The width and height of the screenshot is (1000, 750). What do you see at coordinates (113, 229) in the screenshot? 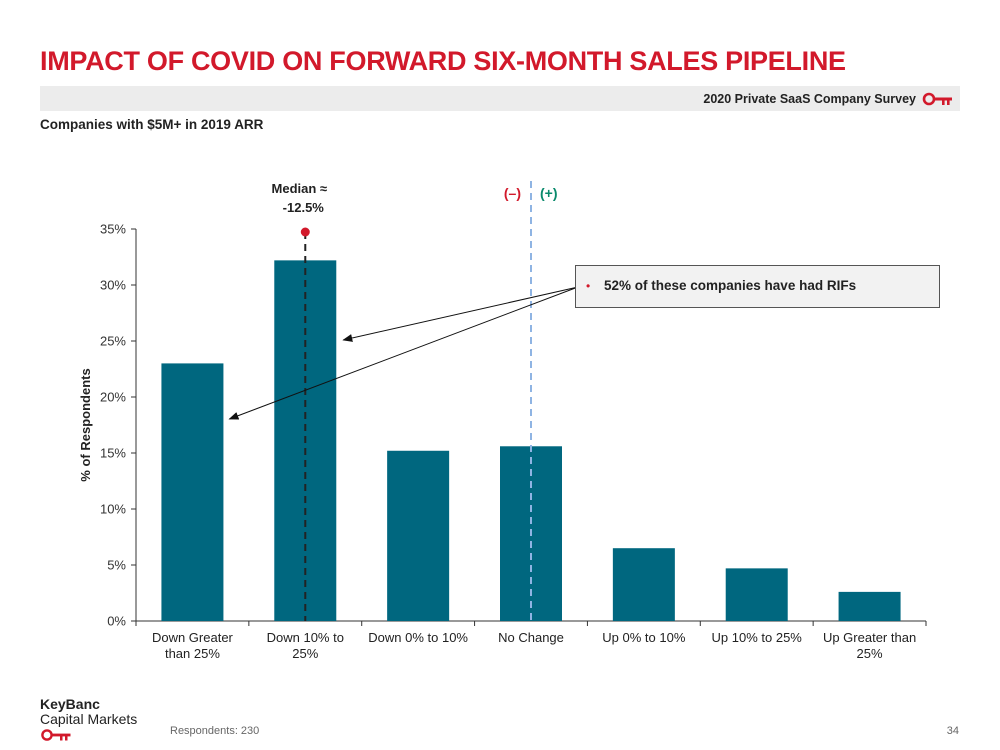
I see `y-tick-label: 35%` at bounding box center [113, 229].